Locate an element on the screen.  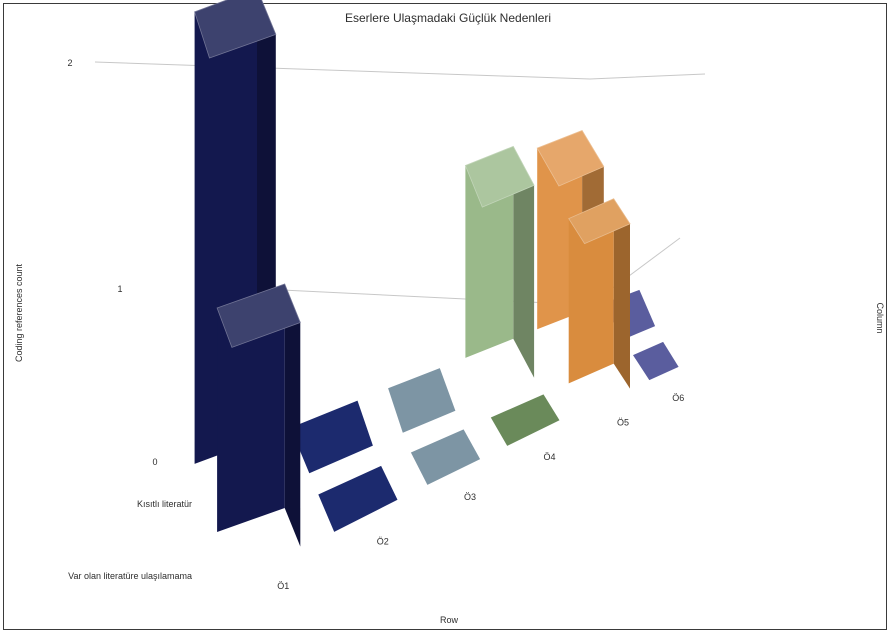
series-label-0: Kısıtlı literatür is located at coordinates (164, 504).